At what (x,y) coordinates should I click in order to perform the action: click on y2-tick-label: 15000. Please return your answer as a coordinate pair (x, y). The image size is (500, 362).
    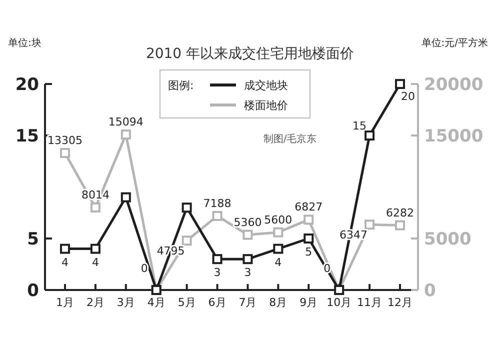
    Looking at the image, I should click on (454, 136).